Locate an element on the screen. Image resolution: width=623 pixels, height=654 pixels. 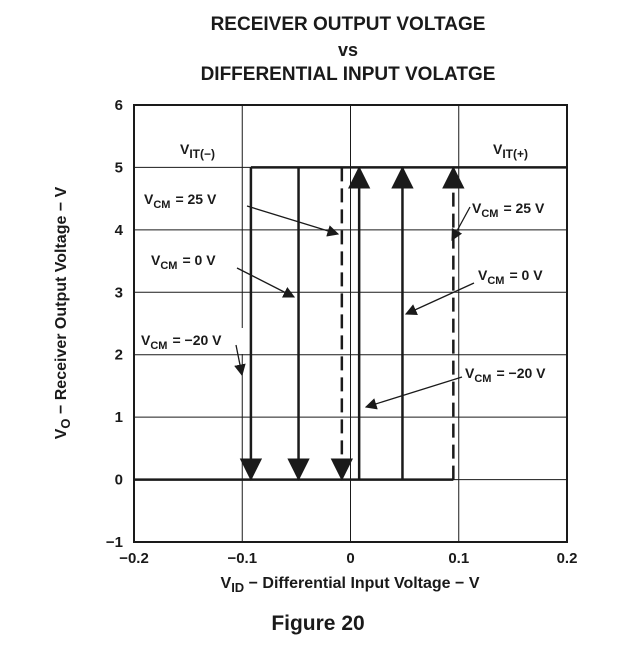
leader-vcm-25-right is located at coordinates (461, 224).